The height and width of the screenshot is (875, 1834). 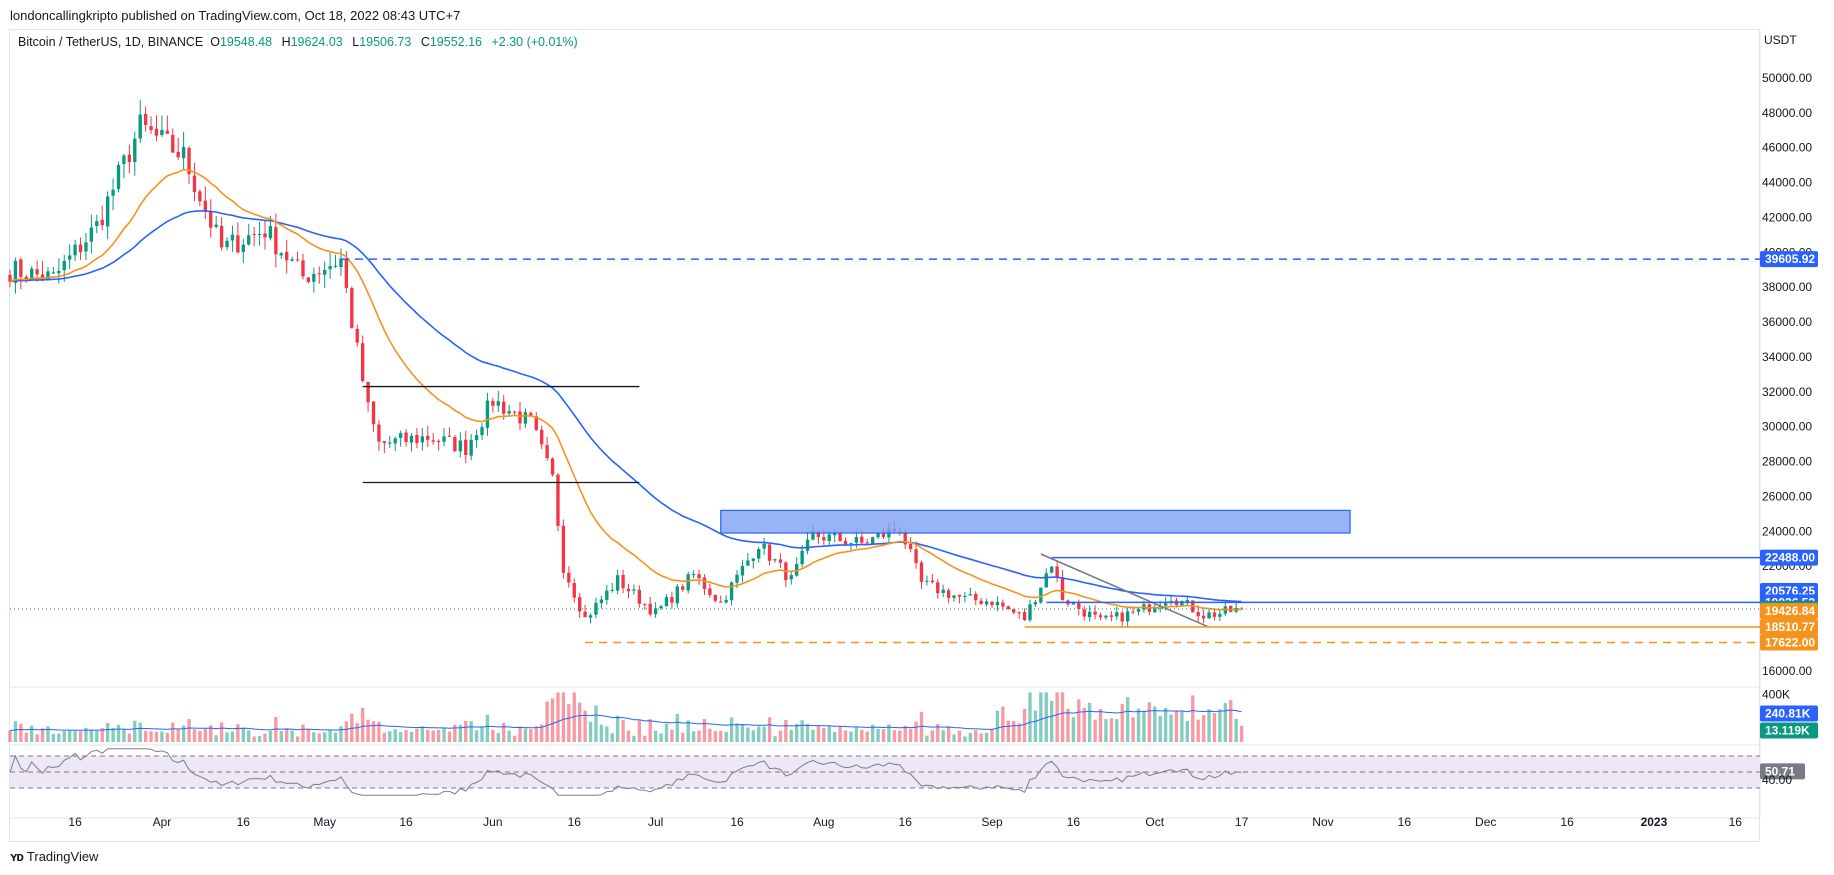 What do you see at coordinates (1787, 357) in the screenshot?
I see `y-tick-label: 34000.00` at bounding box center [1787, 357].